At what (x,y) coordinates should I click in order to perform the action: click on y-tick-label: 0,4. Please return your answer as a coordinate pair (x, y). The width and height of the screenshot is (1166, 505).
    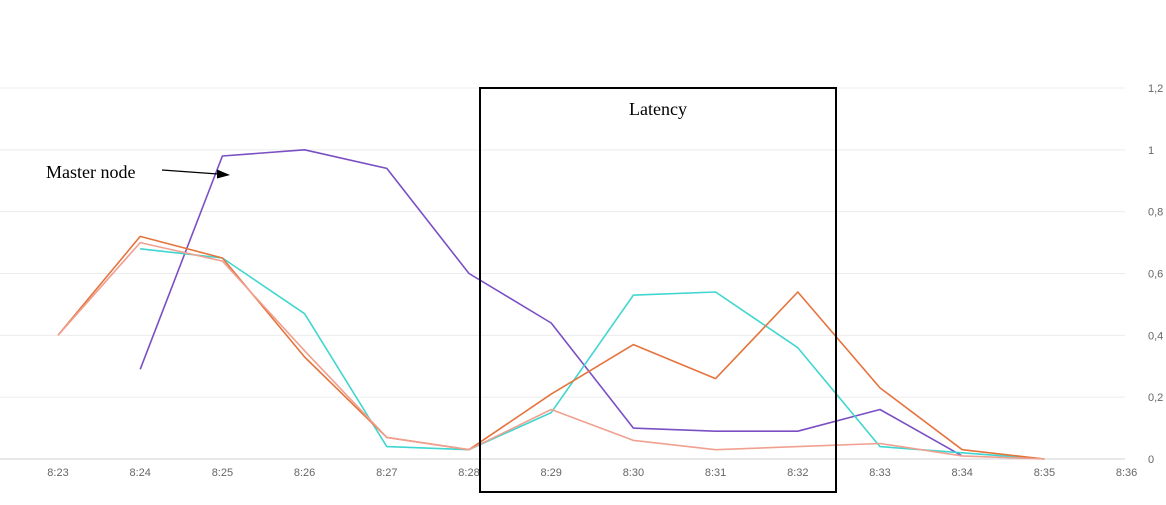
    Looking at the image, I should click on (1155, 336).